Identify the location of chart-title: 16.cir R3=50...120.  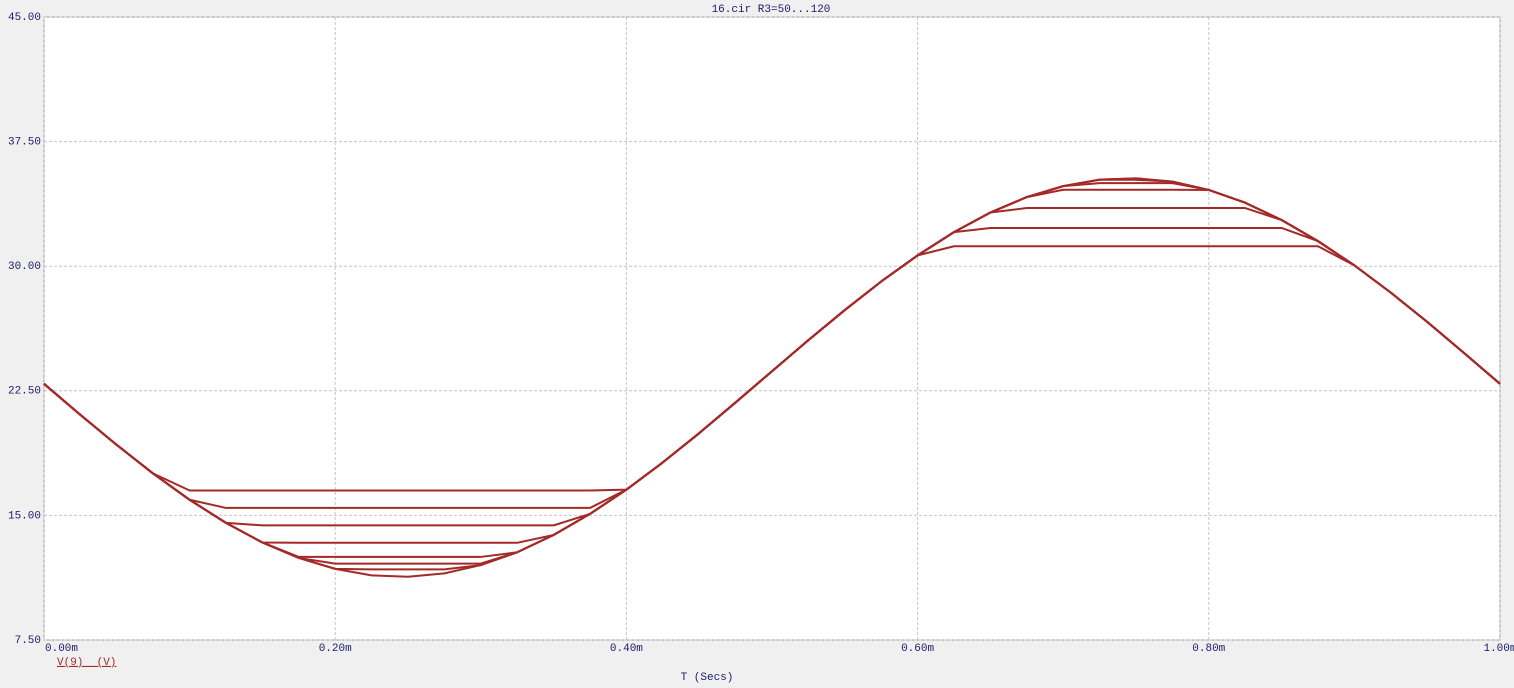
(771, 10).